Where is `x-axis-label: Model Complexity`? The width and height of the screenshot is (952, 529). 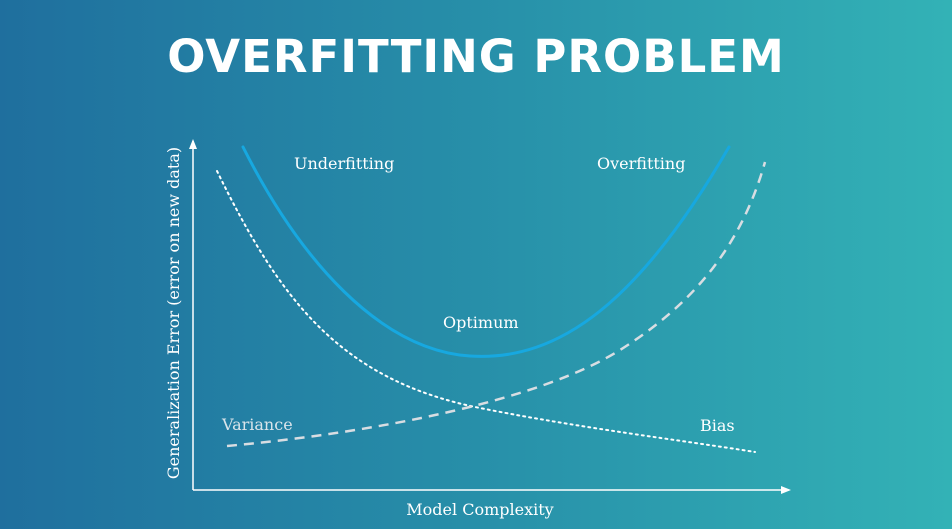
x-axis-label: Model Complexity is located at coordinates (479, 509).